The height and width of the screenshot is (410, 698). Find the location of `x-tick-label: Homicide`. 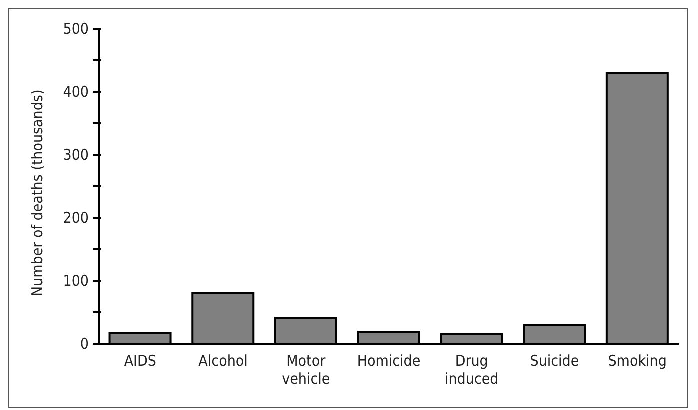

x-tick-label: Homicide is located at coordinates (389, 361).